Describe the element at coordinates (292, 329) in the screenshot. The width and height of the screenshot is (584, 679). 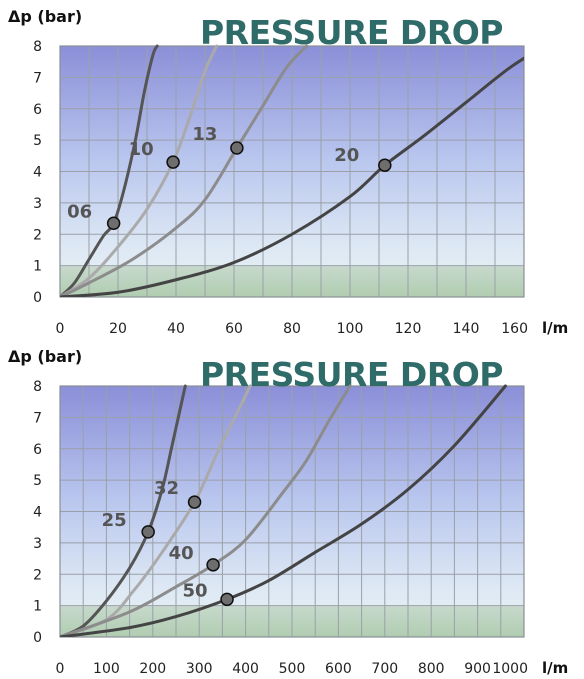
I see `x-tick-label: 80` at that location.